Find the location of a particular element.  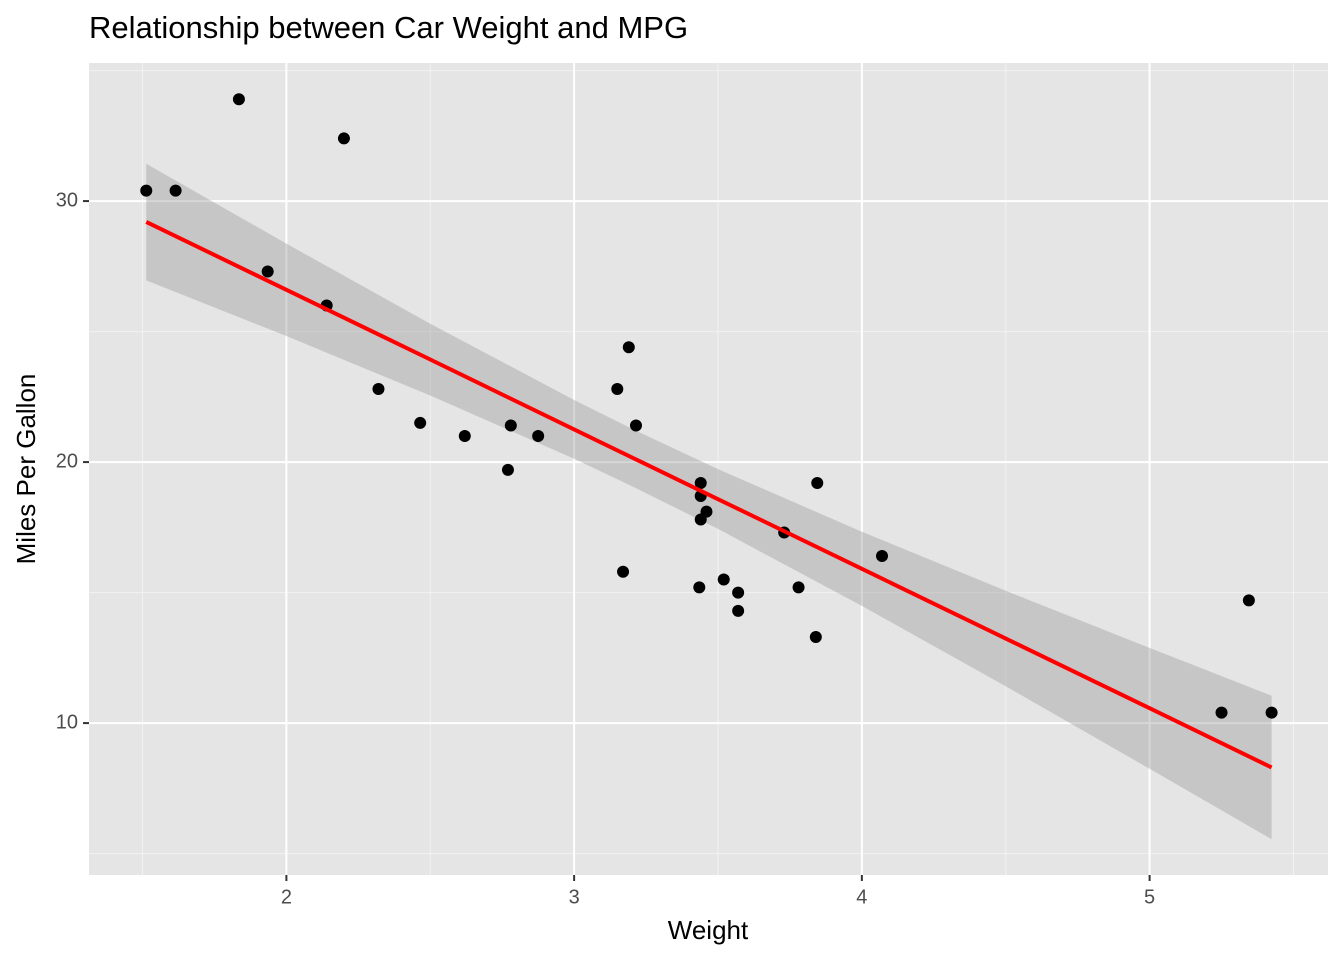

x-tick-label: 5 is located at coordinates (1149, 897).